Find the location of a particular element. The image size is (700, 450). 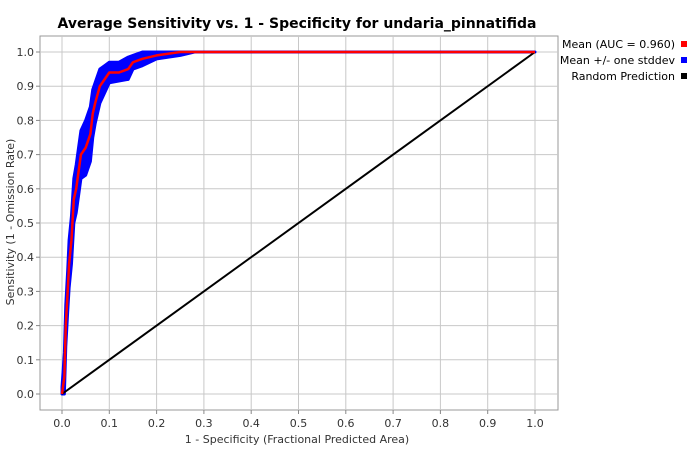

y-axis-ticks: 0.0 0.1 0.2 0.3 0.4 0.5 0.6 0.7 0.8 0.9 1.0 is located at coordinates (28, 223).